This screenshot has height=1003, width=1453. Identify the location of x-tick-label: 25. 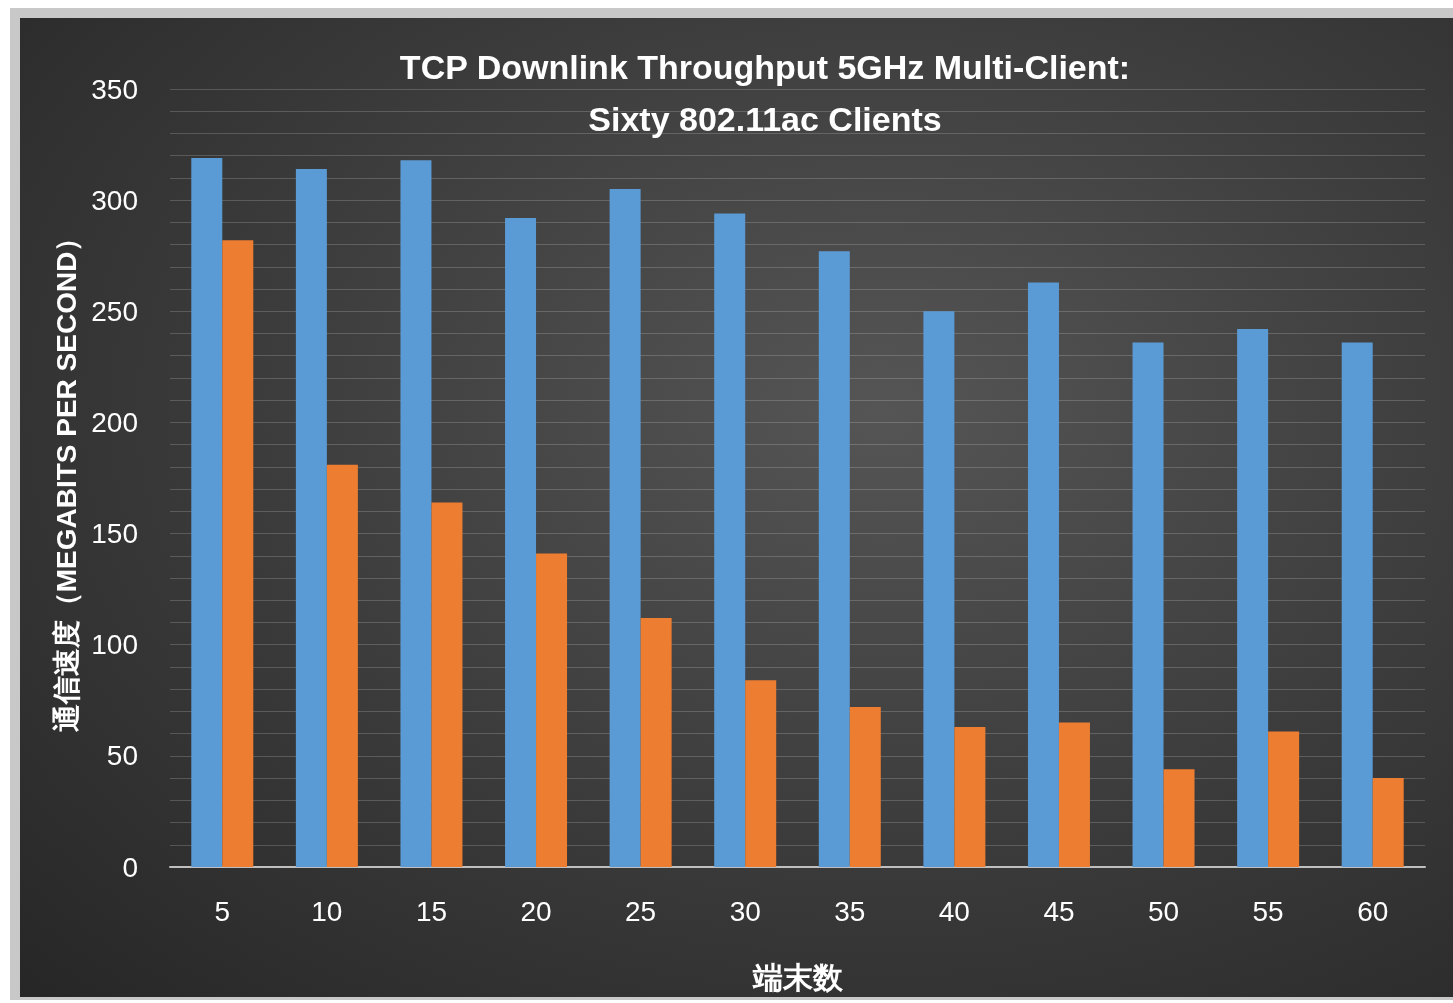
(641, 911).